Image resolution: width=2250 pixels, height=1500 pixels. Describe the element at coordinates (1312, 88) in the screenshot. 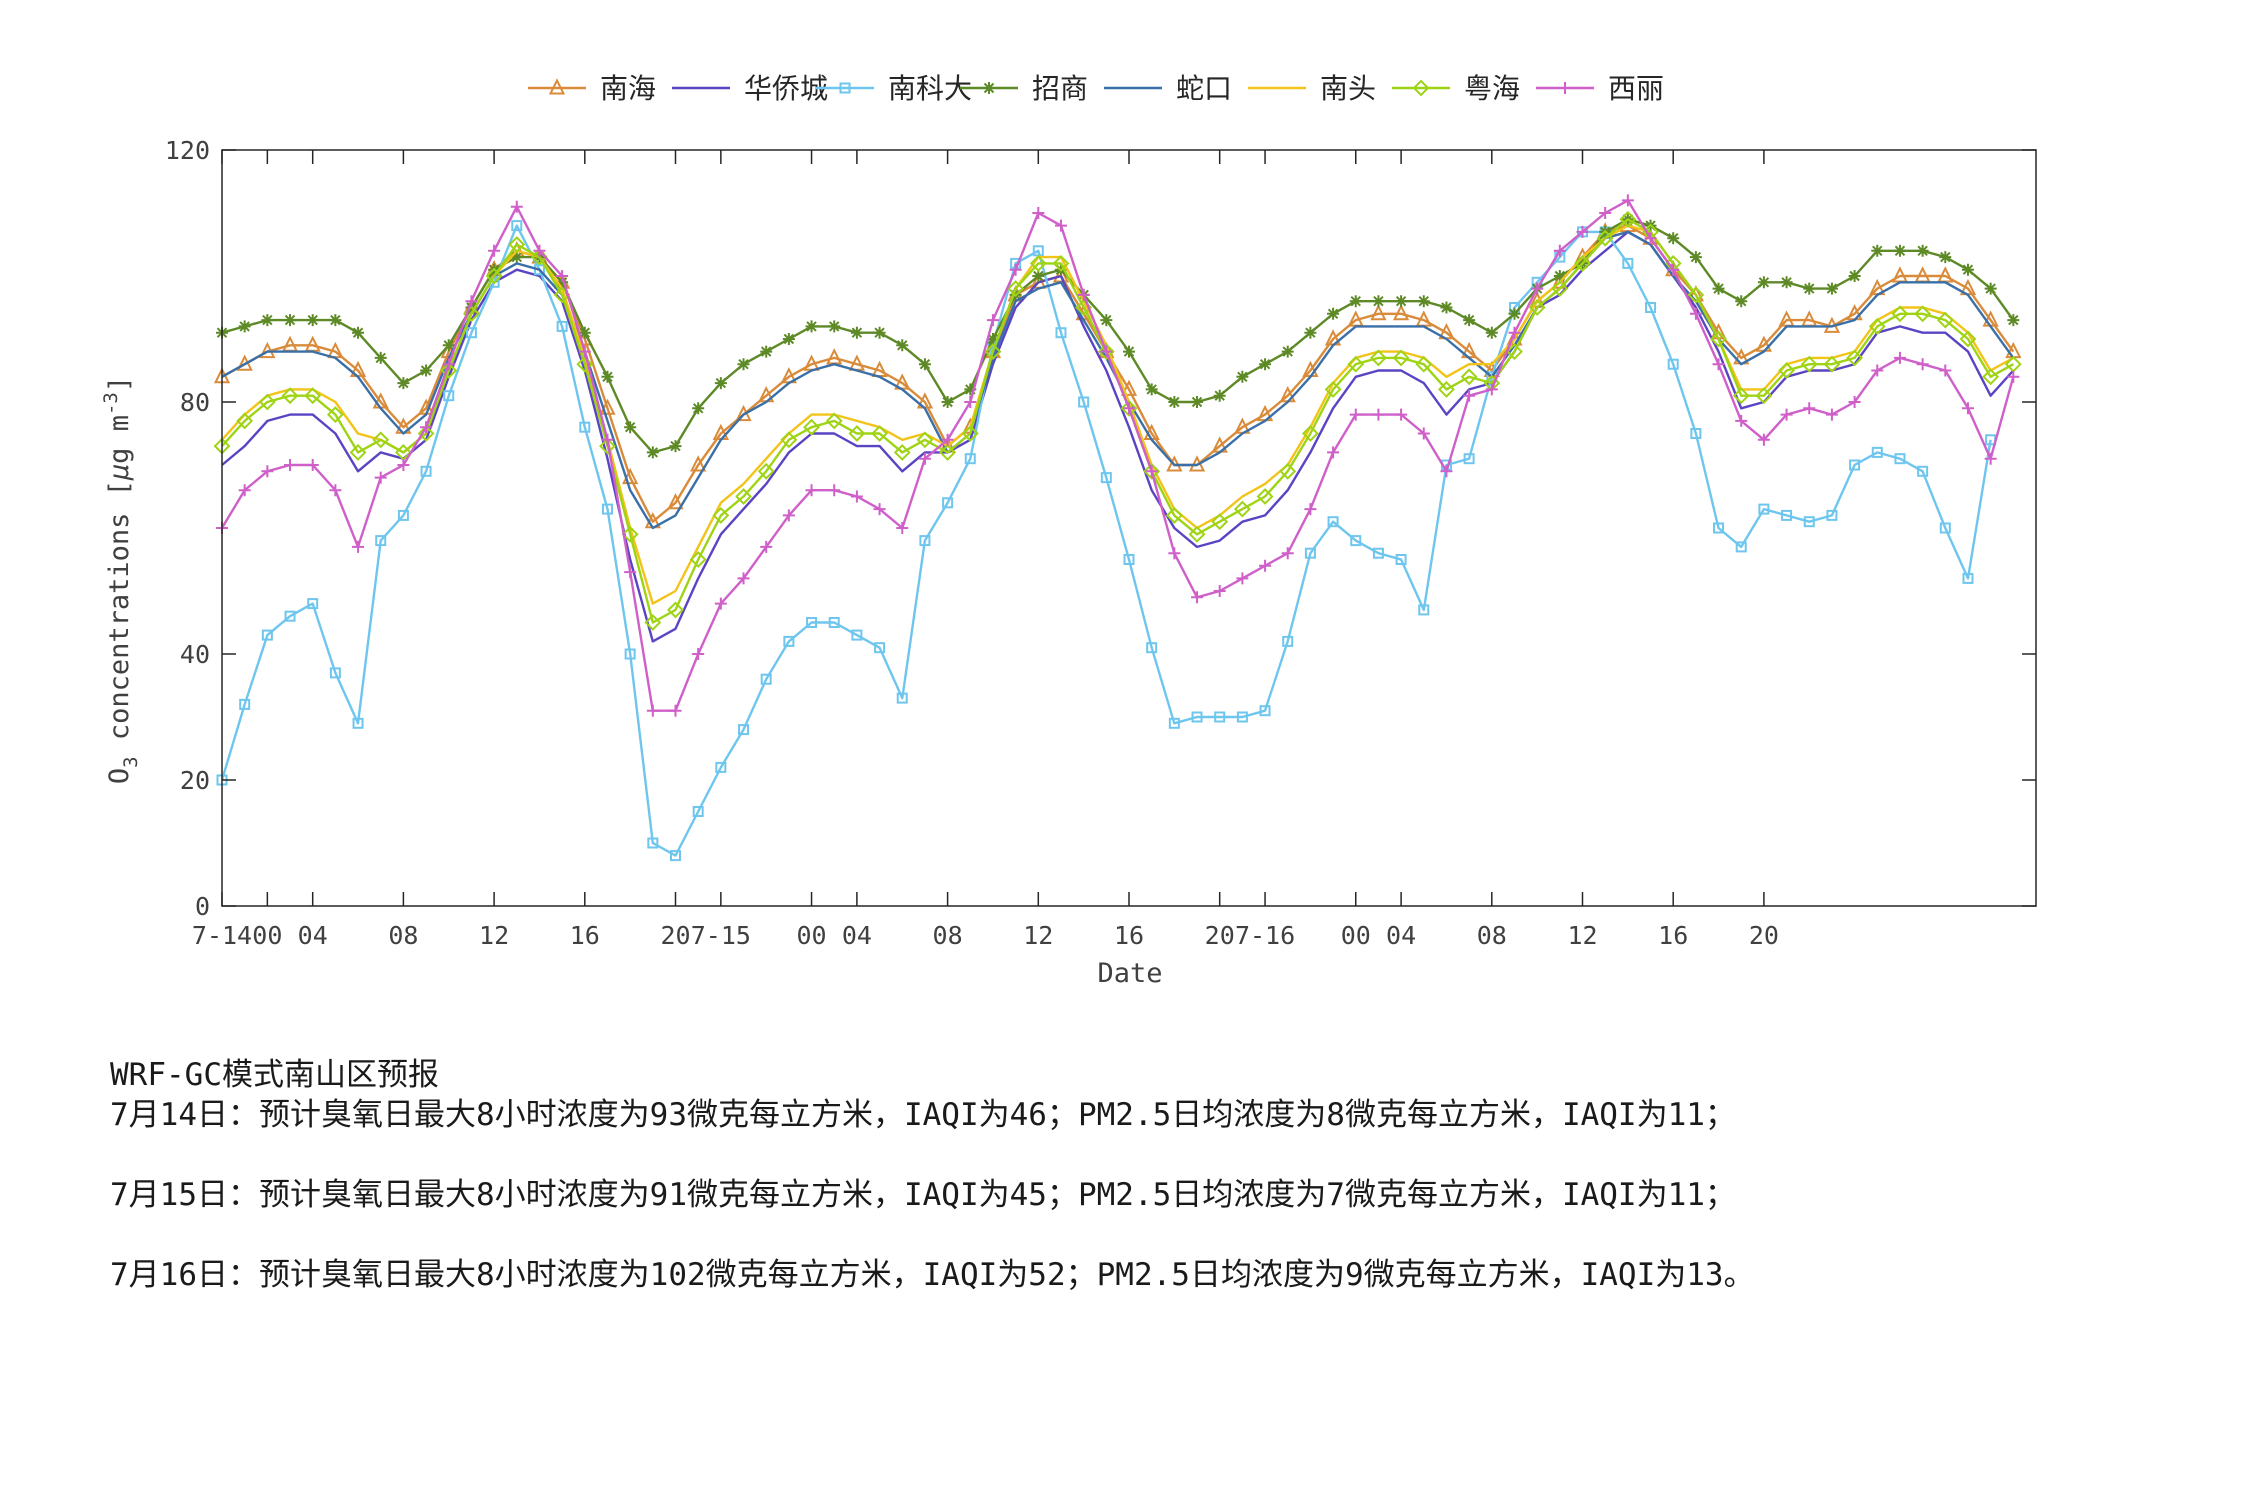

I see `legend-item-南头: 南头` at that location.